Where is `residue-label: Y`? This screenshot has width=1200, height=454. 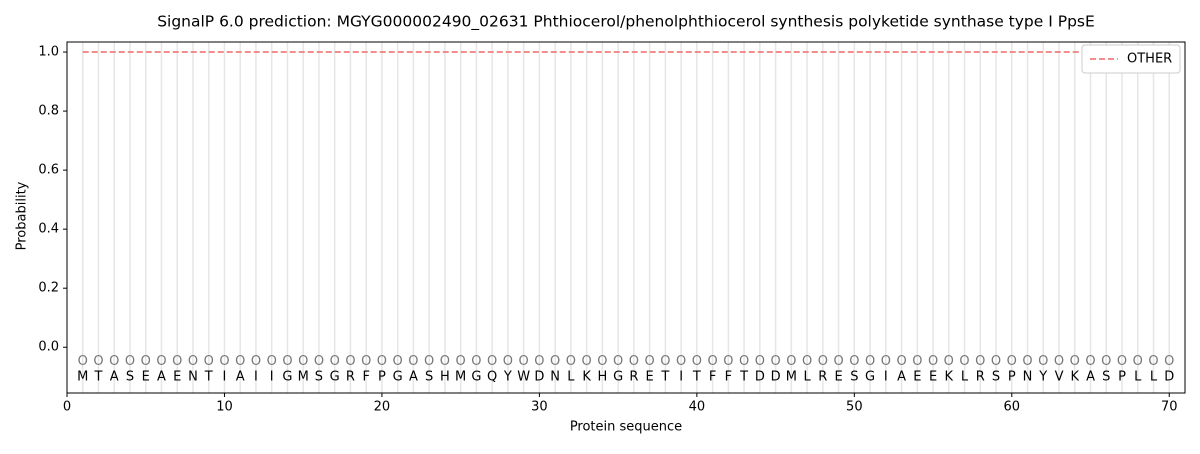
residue-label: Y is located at coordinates (1042, 376).